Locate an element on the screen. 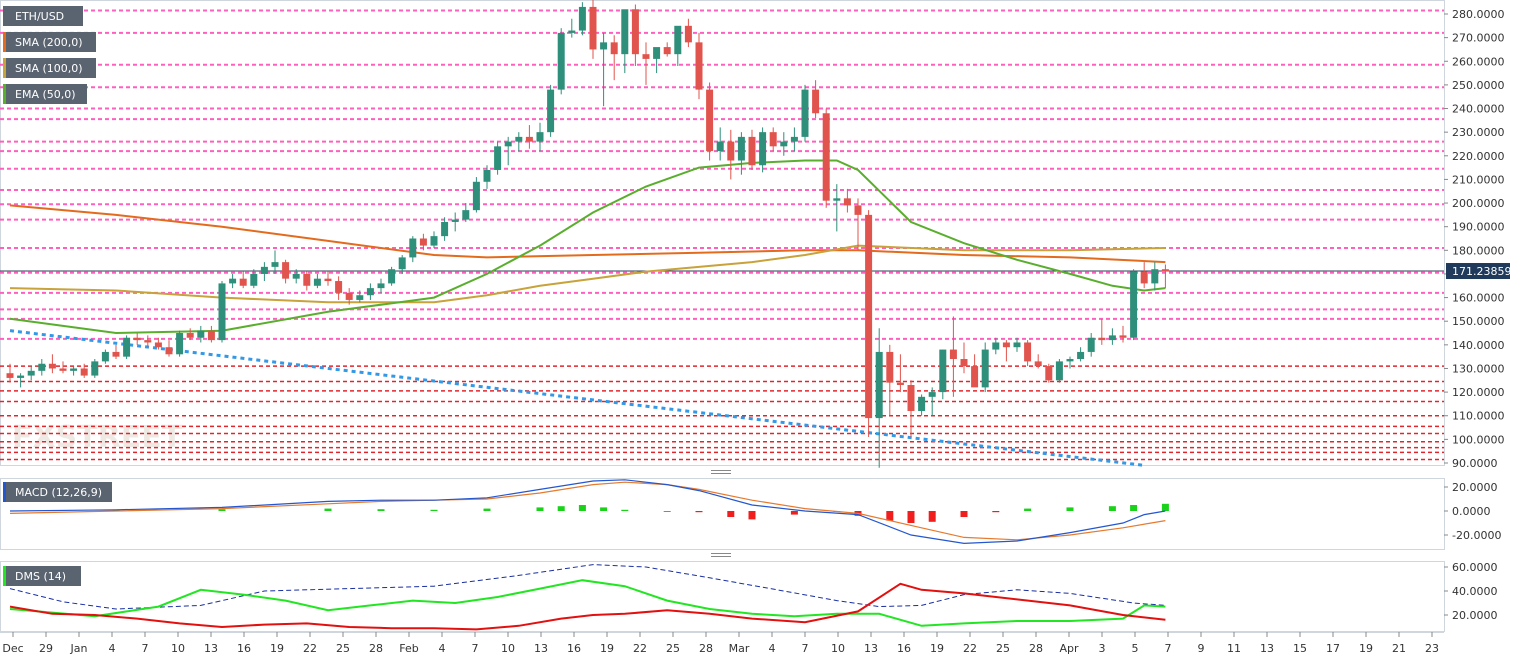  x-tick-label-7: 16 is located at coordinates (244, 648).